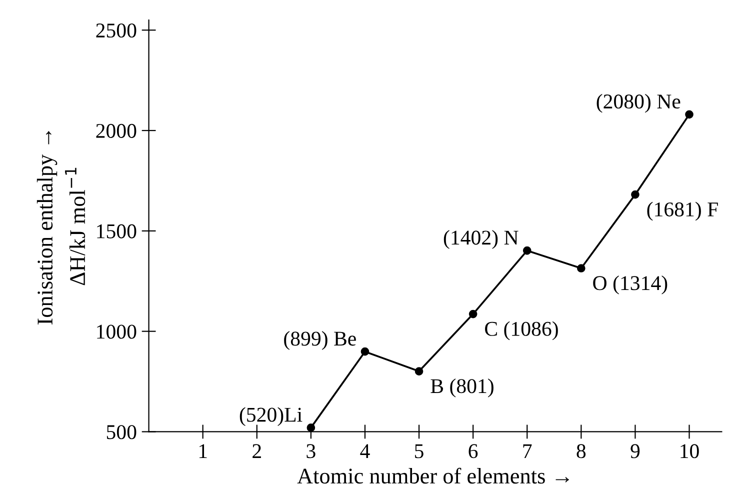 Image resolution: width=744 pixels, height=502 pixels. Describe the element at coordinates (116, 131) in the screenshot. I see `y-tick-label: 2000` at that location.